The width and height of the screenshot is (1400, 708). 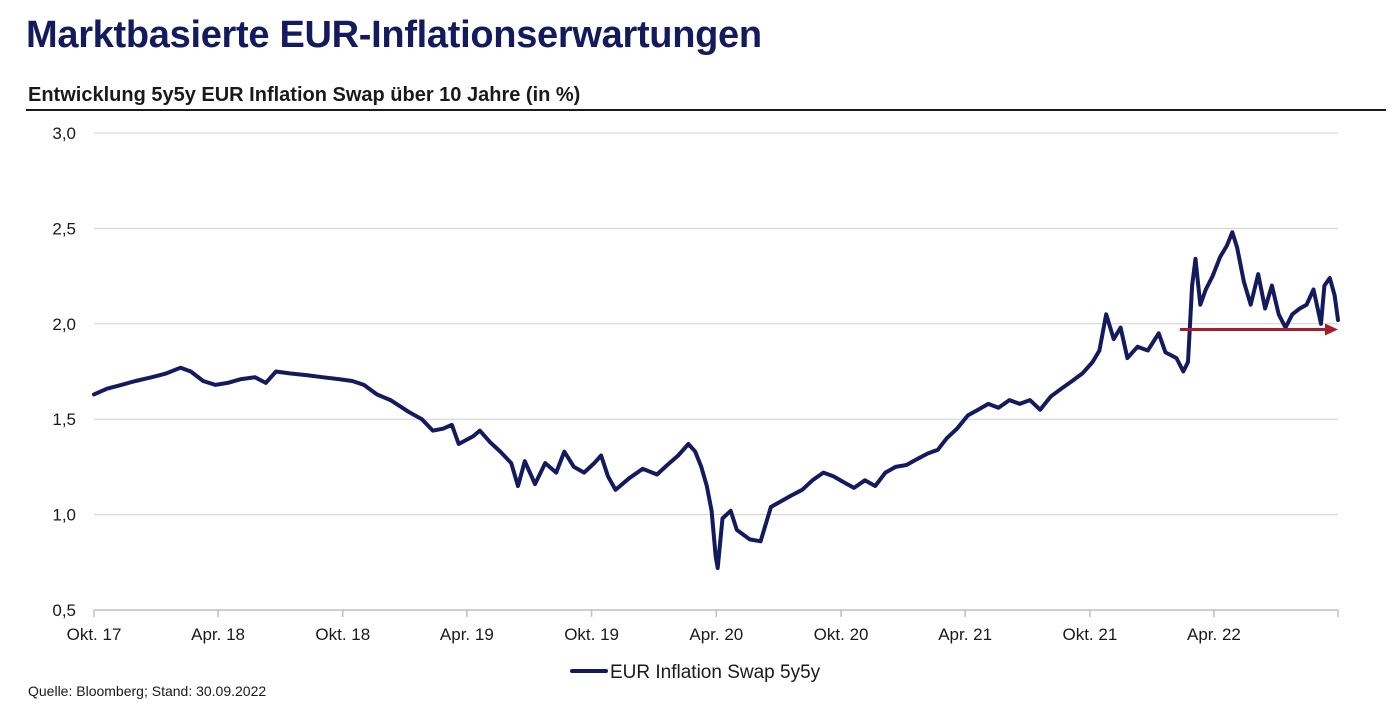 I want to click on x-tick-label: Apr. 22, so click(x=1214, y=634).